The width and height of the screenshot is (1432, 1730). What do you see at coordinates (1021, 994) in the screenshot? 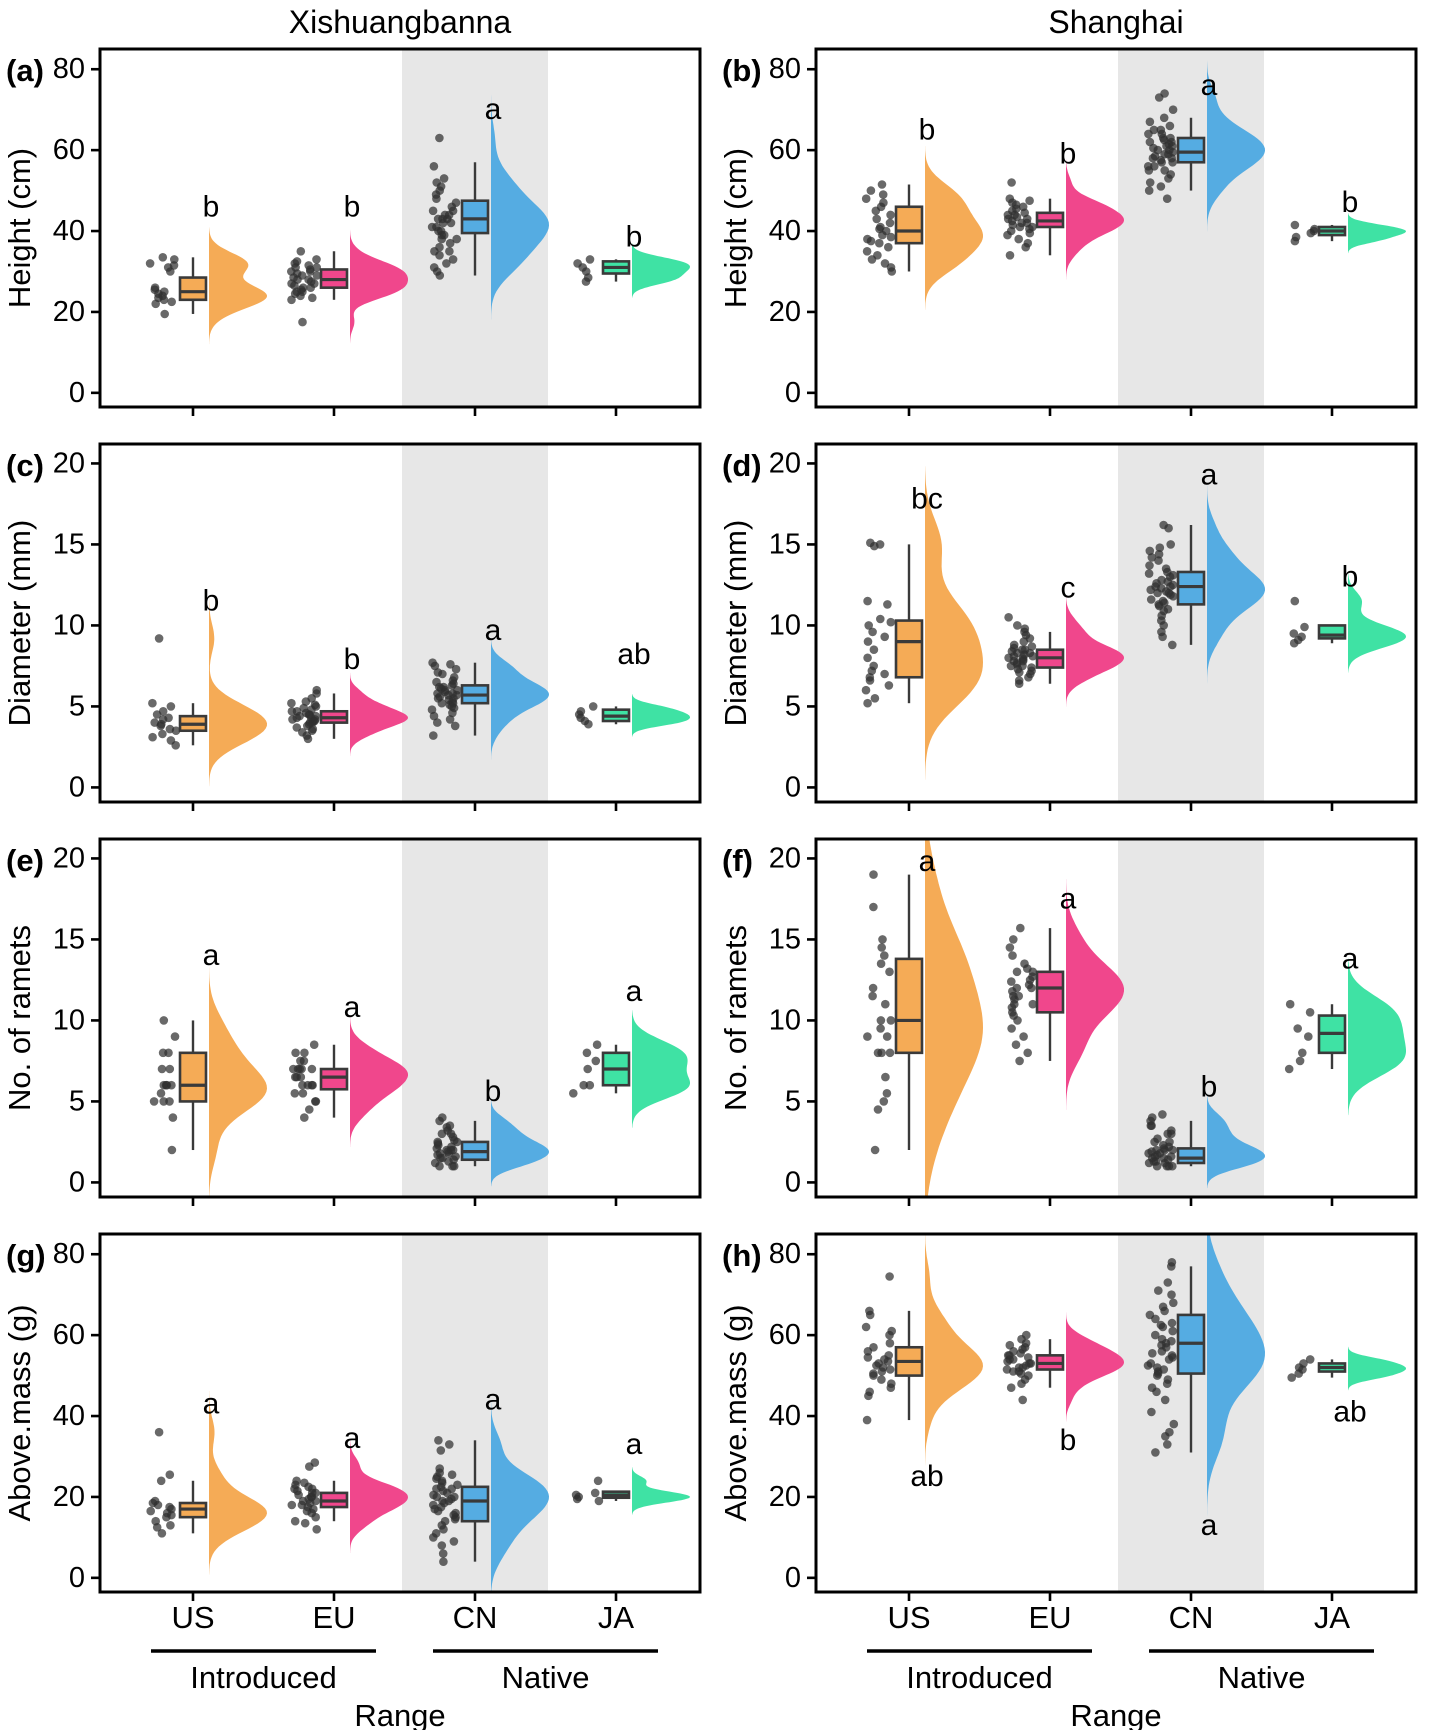
I see `points-eu` at bounding box center [1021, 994].